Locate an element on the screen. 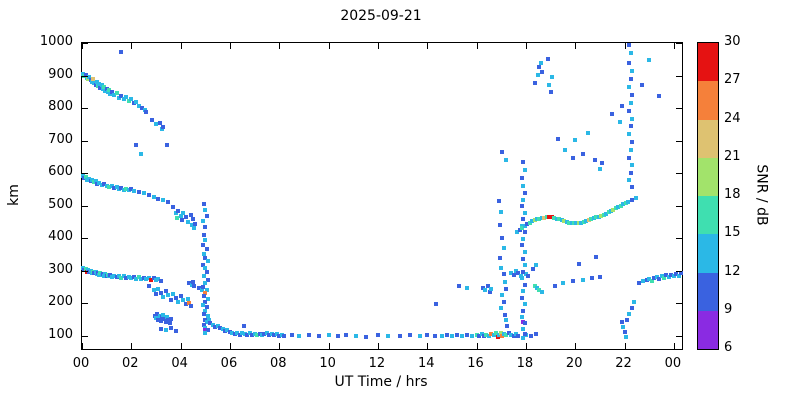 Image resolution: width=800 pixels, height=400 pixels. x-tick-label: 22 is located at coordinates (623, 363).